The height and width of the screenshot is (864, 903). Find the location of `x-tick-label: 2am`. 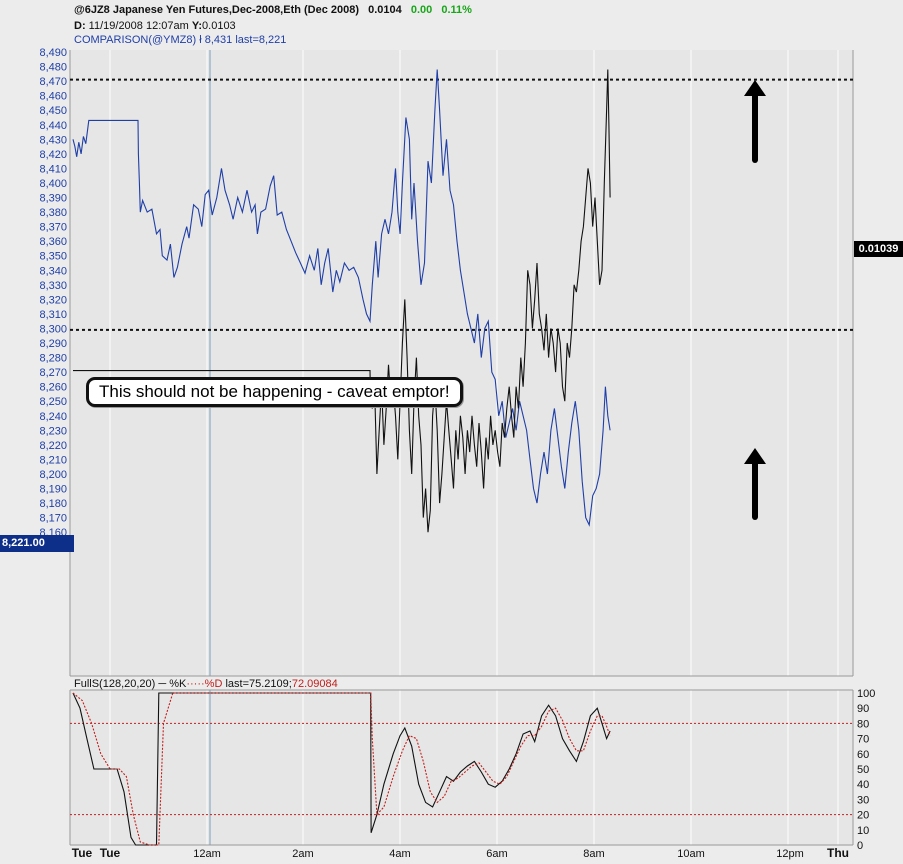

x-tick-label: 2am is located at coordinates (302, 854).